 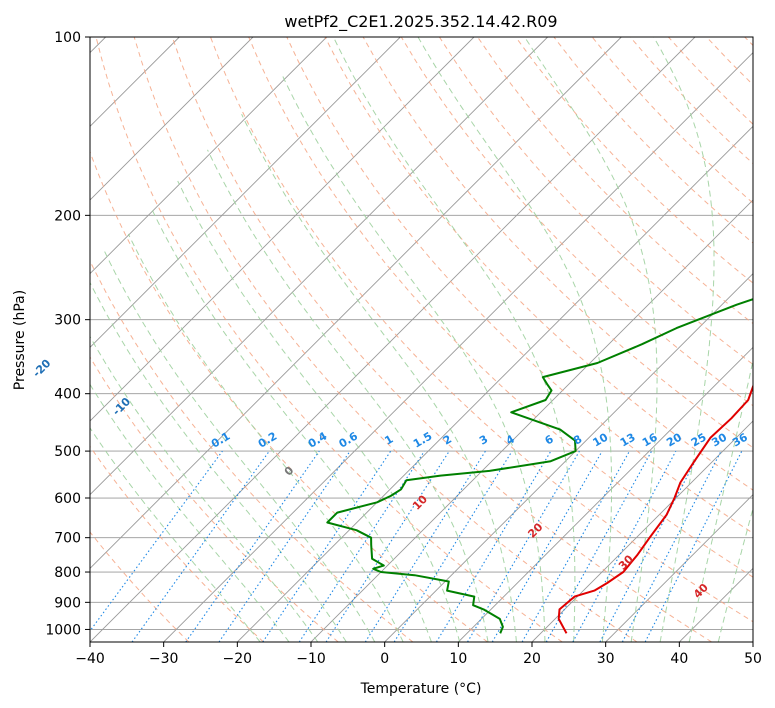 What do you see at coordinates (67, 395) in the screenshot?
I see `y-tick-label: 400` at bounding box center [67, 395].